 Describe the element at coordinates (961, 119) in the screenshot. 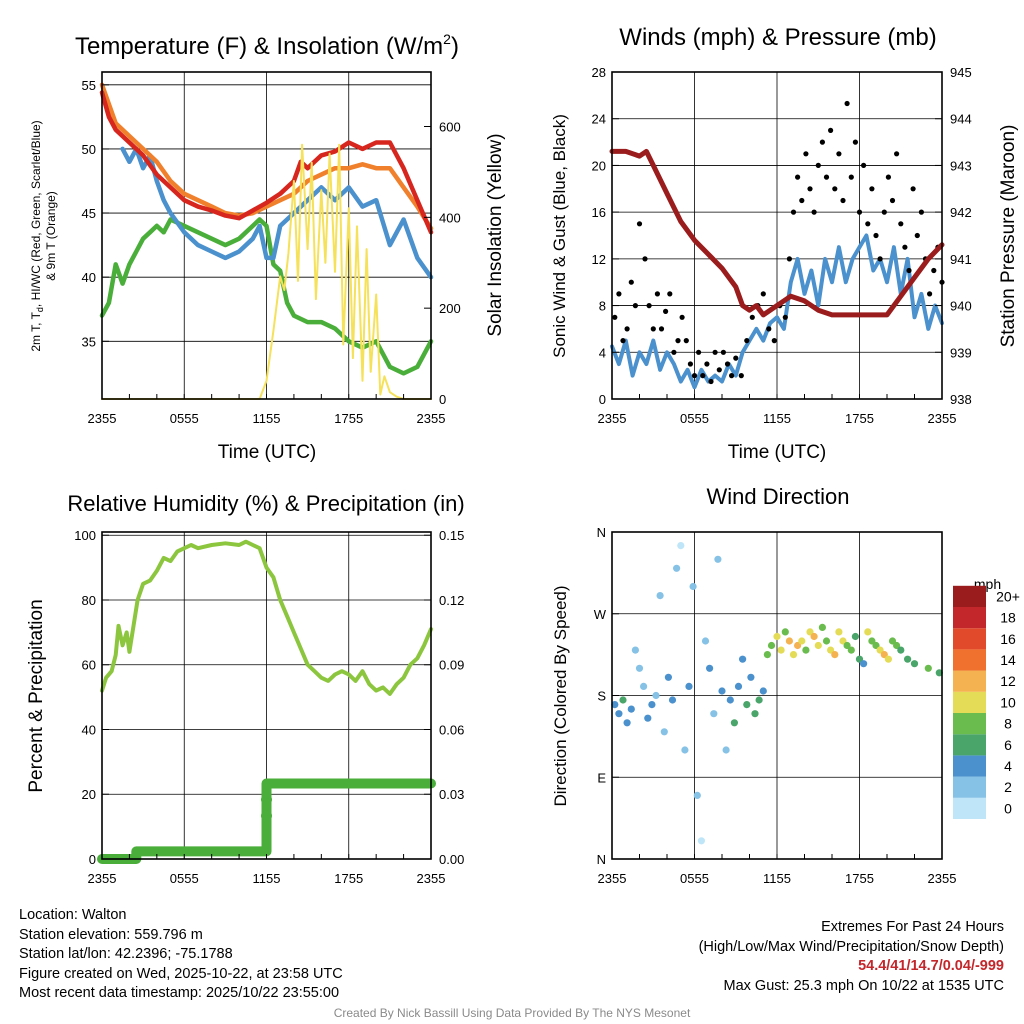

I see `winds-y2tick-label: 944` at that location.